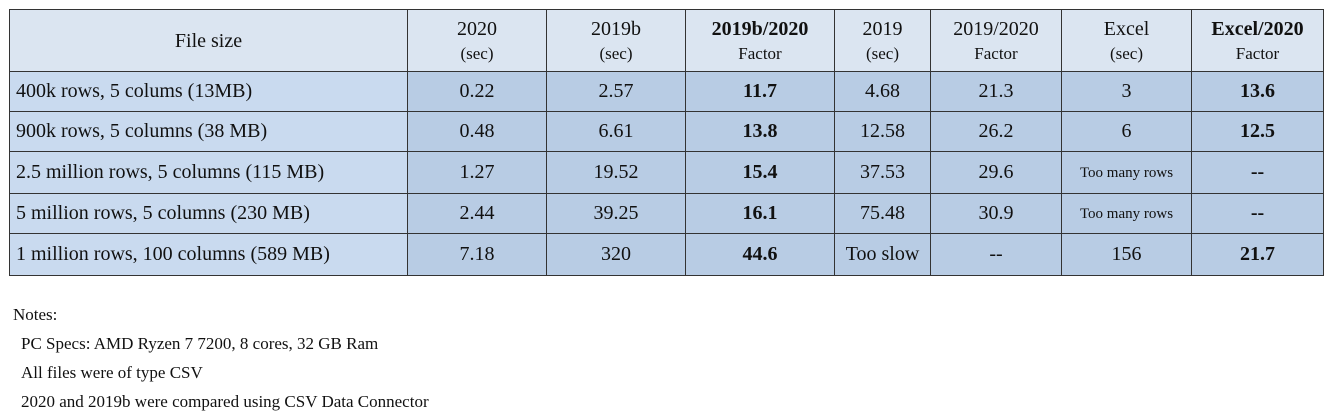  Describe the element at coordinates (477, 254) in the screenshot. I see `cell: 7.18` at that location.